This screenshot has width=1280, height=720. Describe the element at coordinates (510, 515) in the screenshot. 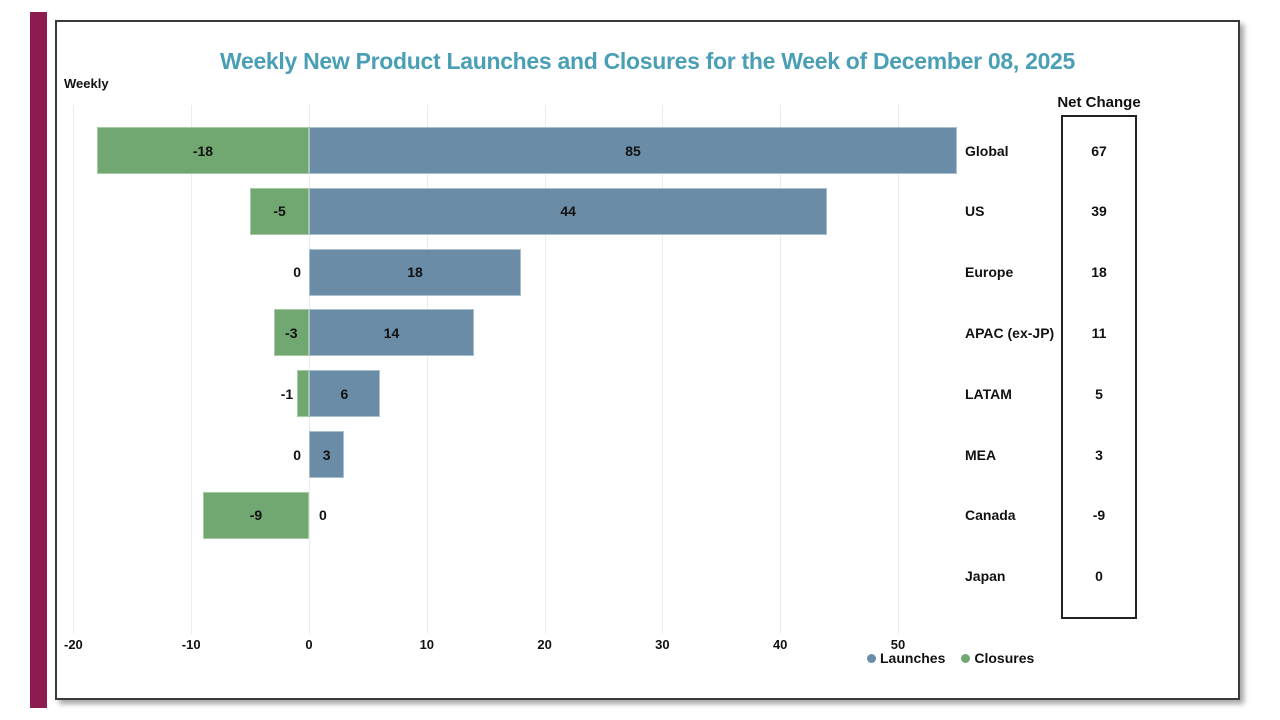

I see `bar-row: -9 0` at that location.